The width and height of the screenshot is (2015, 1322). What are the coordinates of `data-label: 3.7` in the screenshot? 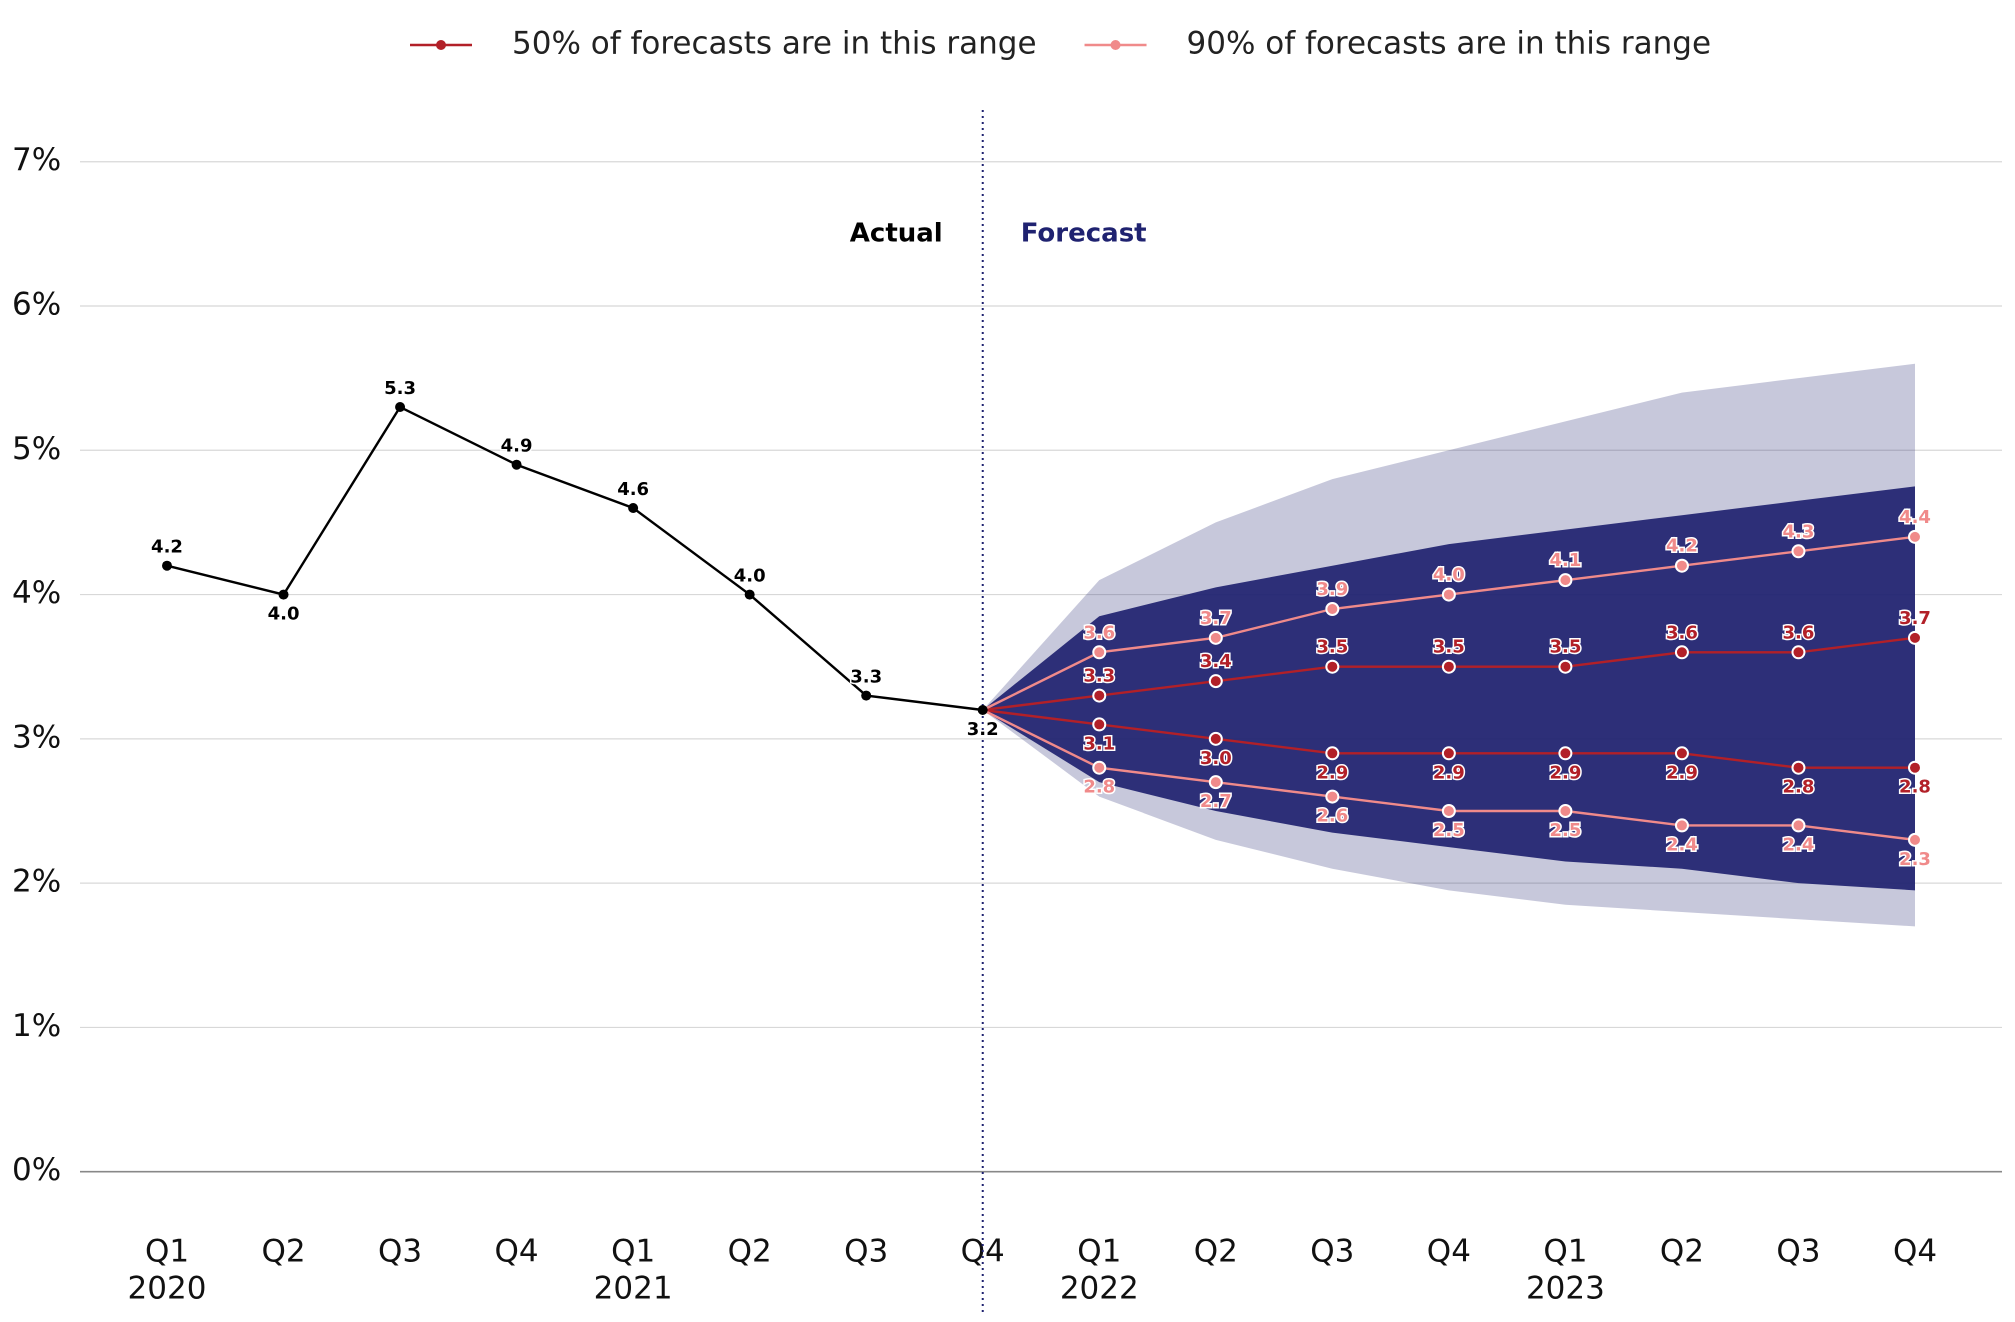 It's located at (1216, 618).